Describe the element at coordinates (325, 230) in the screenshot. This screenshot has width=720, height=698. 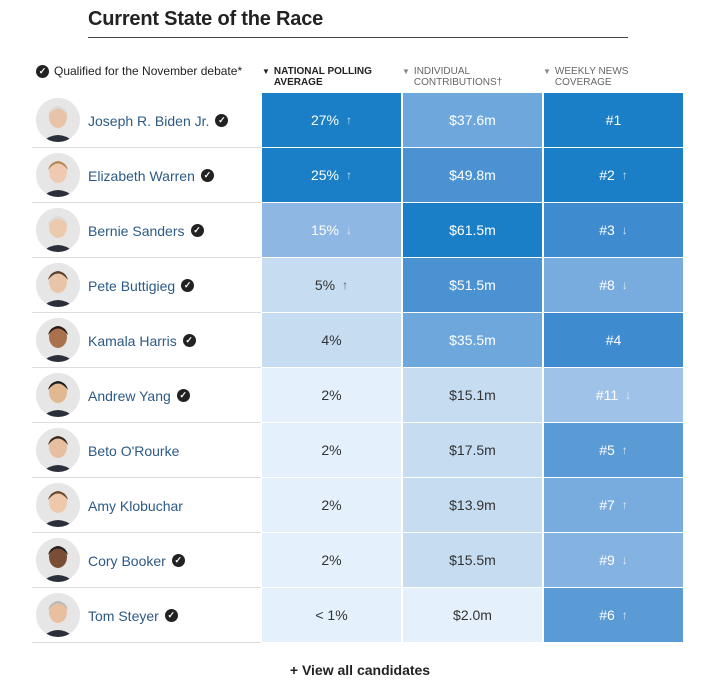
I see `cell-value: 15%` at that location.